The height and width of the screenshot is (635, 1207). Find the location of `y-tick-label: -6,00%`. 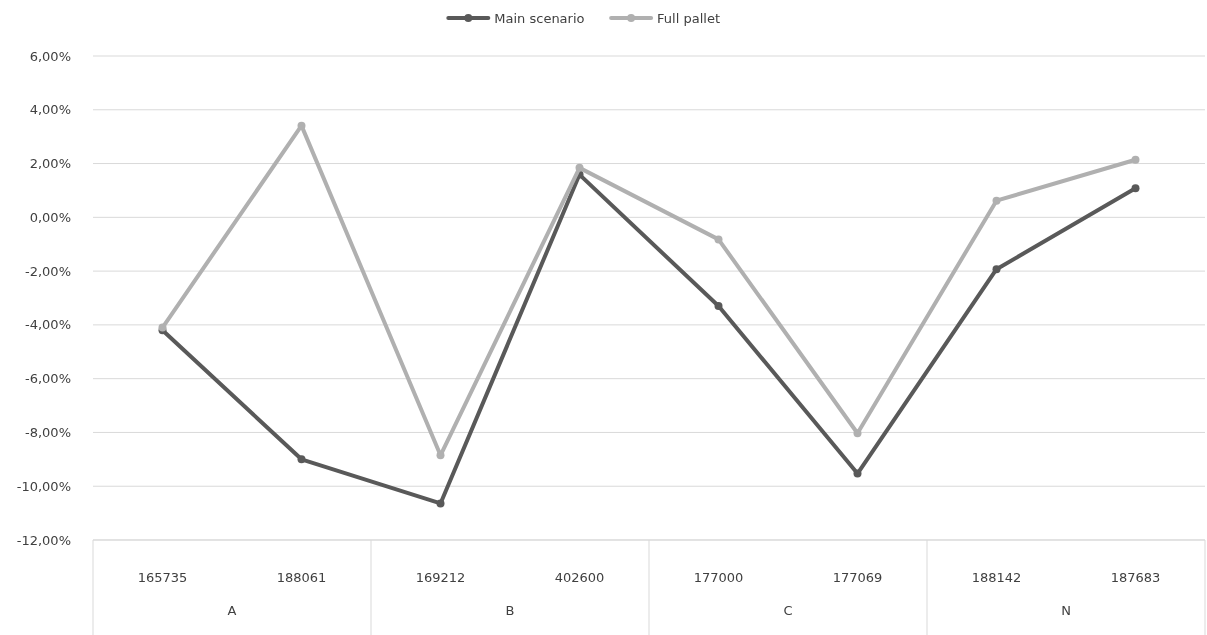

y-tick-label: -6,00% is located at coordinates (48, 379).